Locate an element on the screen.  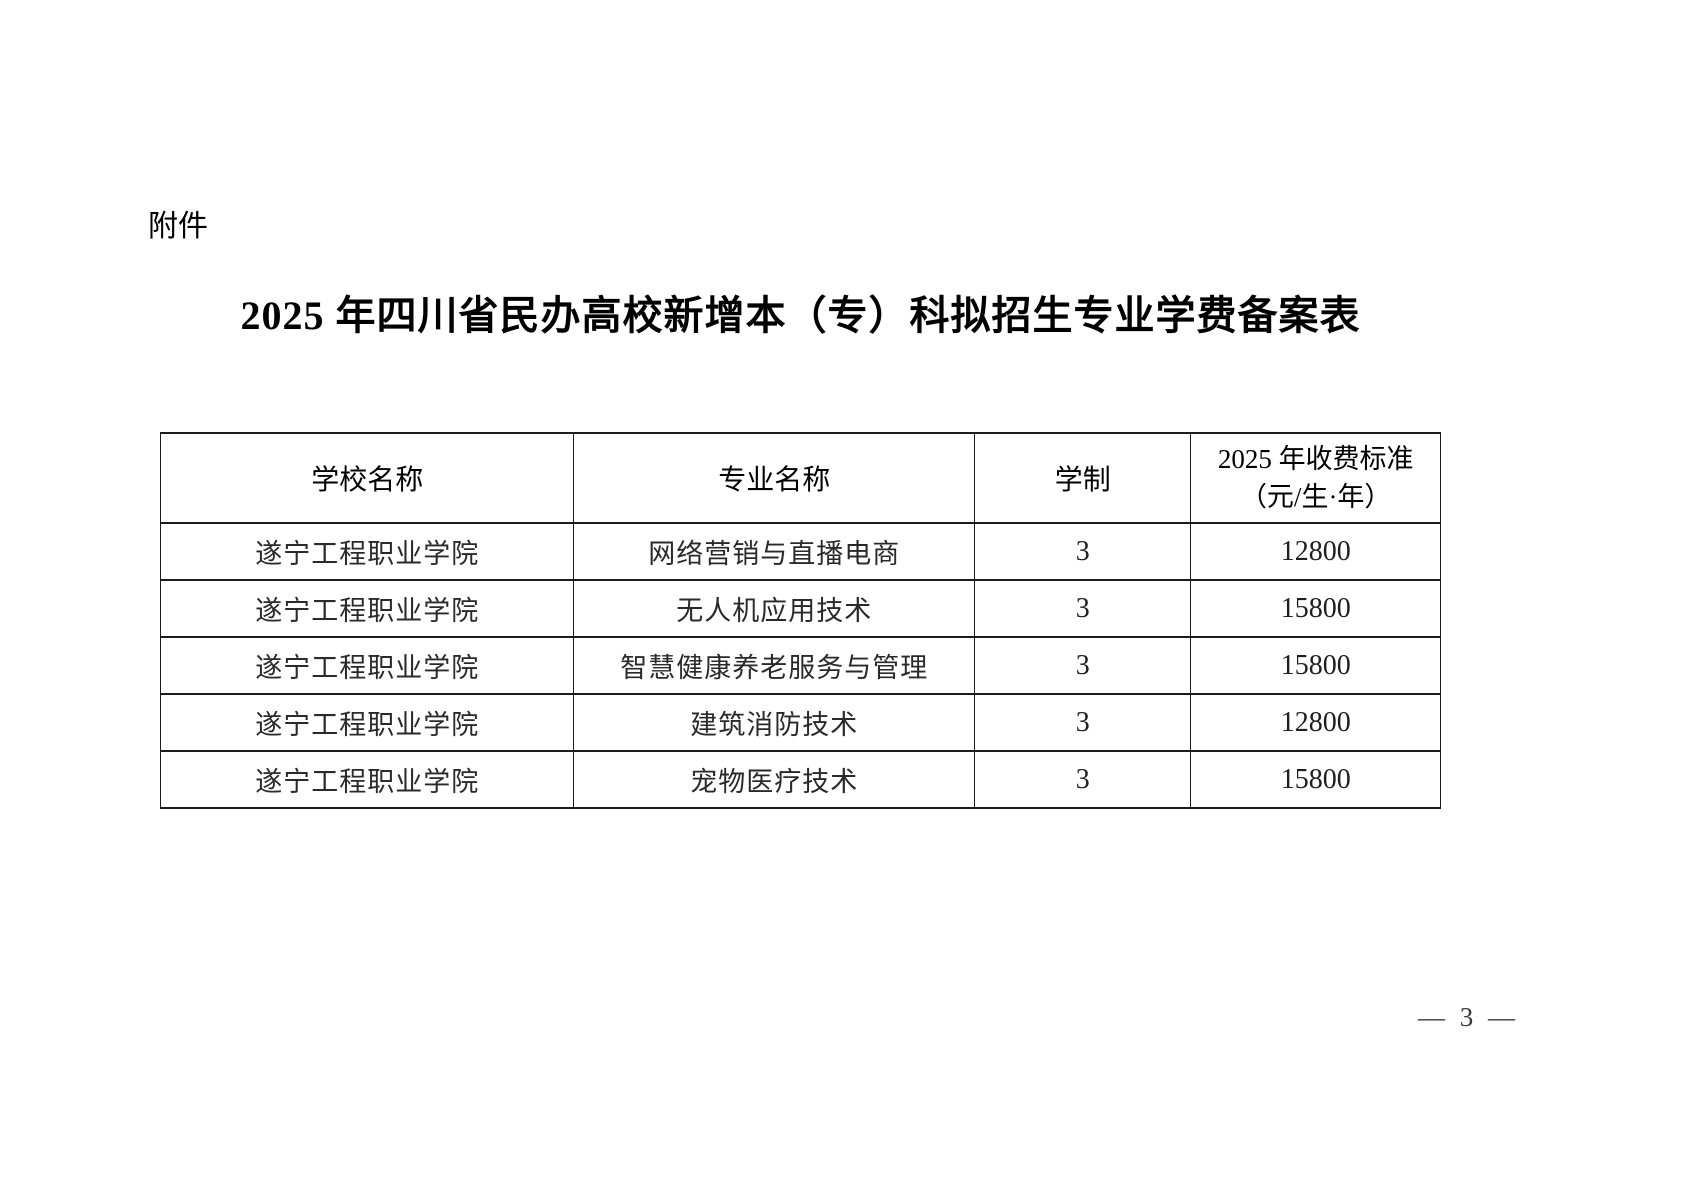
table-row: 遂宁工程职业学院 智慧健康养老服务与管理 3 15800 is located at coordinates (800, 665).